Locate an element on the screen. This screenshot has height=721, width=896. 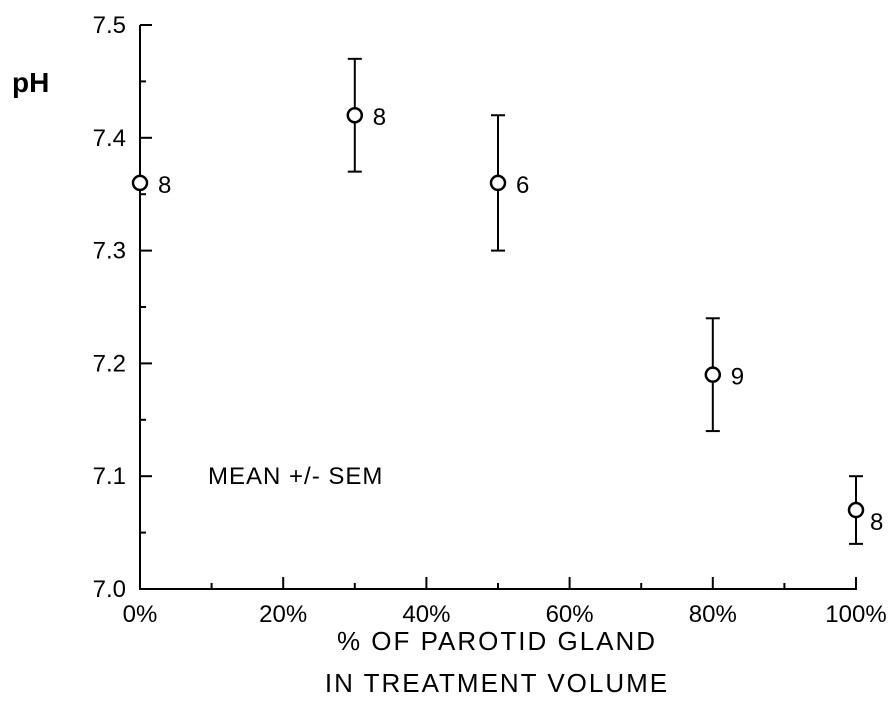
y-tick-label: 7.0 is located at coordinates (109, 589).